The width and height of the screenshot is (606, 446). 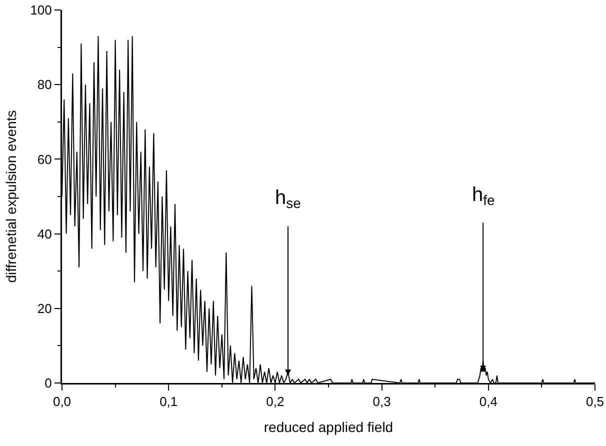 I want to click on x-axis-title: reduced applied field, so click(x=329, y=427).